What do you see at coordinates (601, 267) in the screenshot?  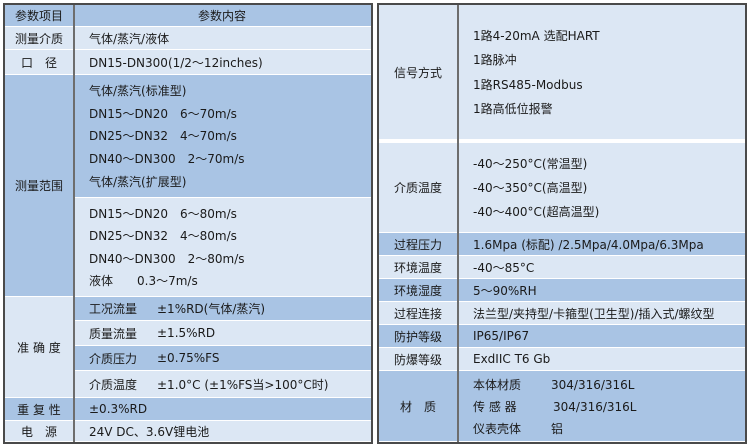 I see `ambient-temp-value: -40～85°C` at bounding box center [601, 267].